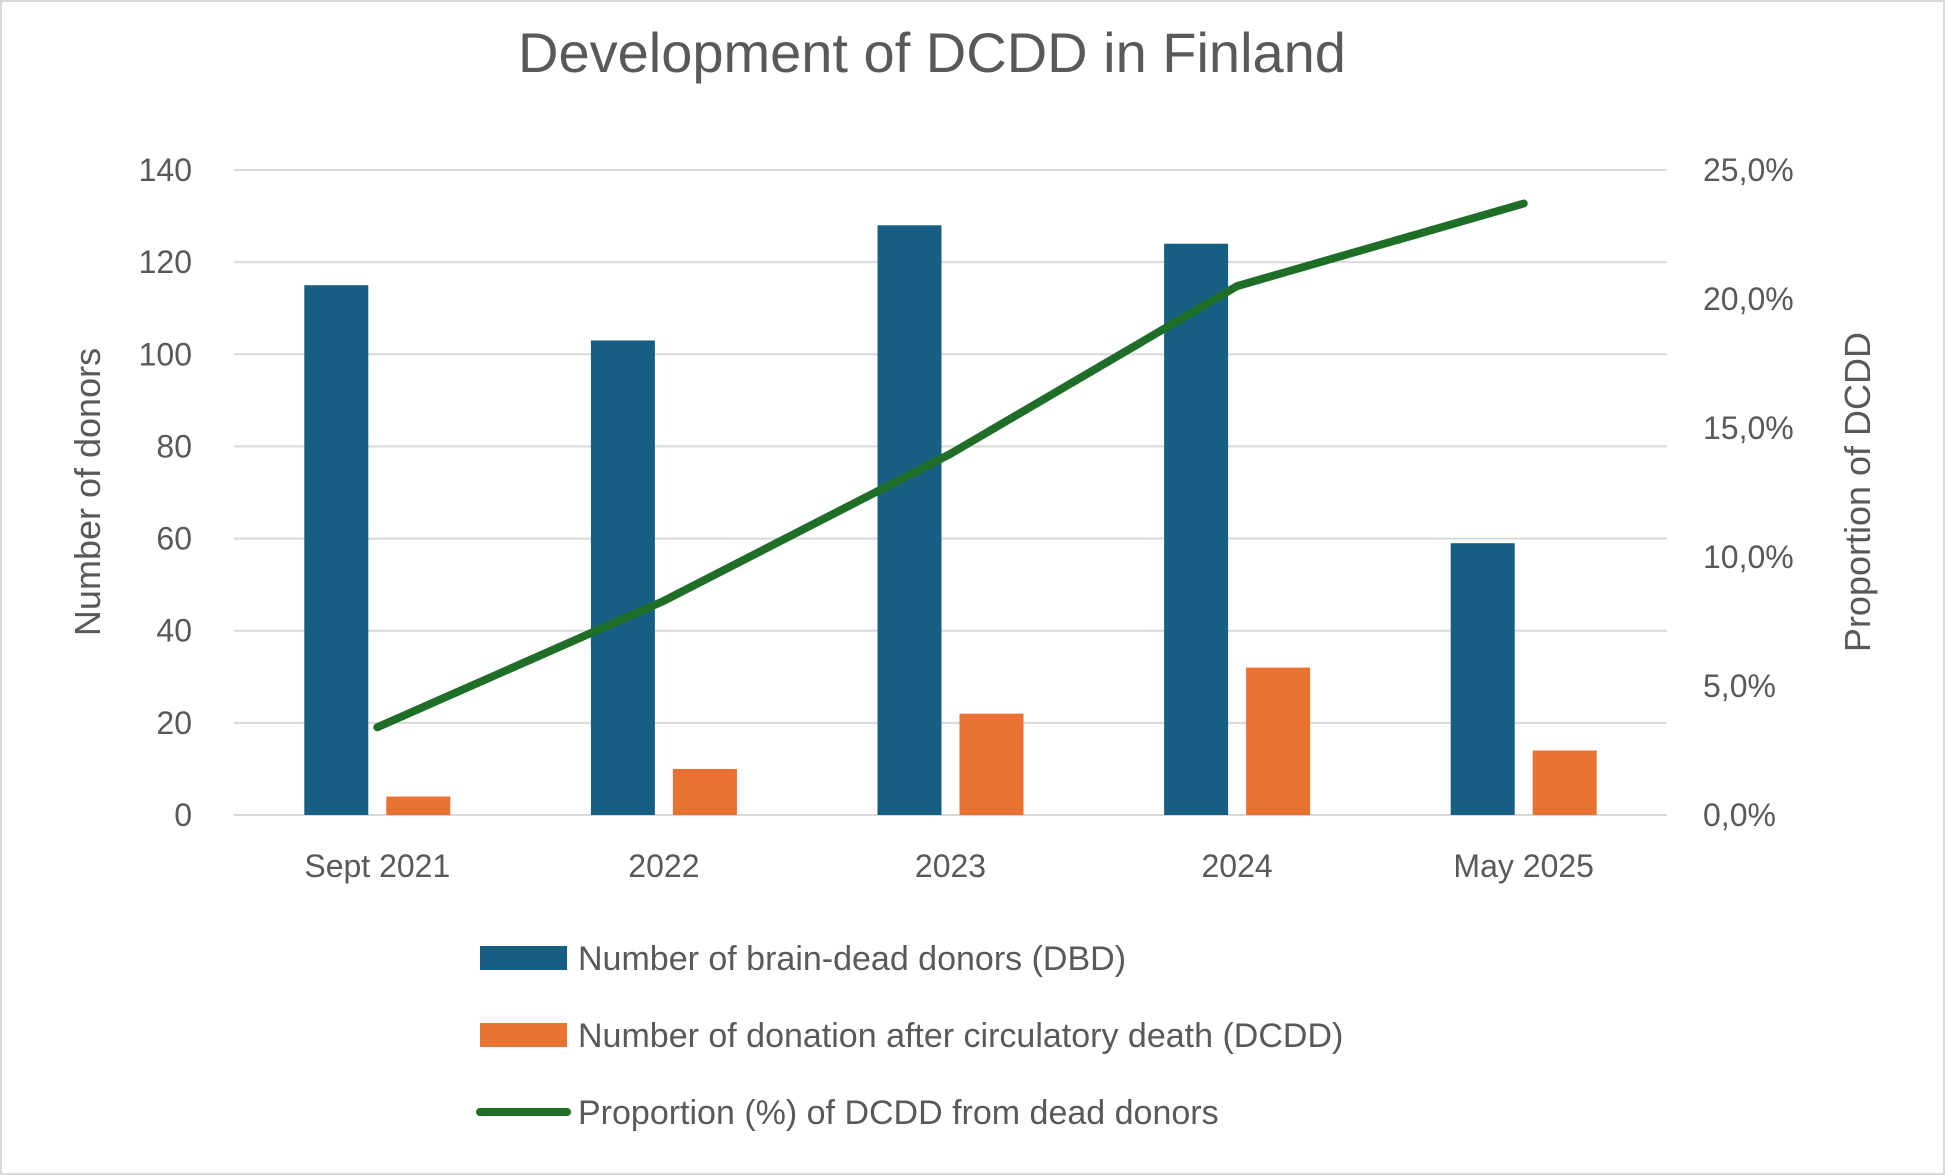 The width and height of the screenshot is (1945, 1175). I want to click on legend-label: Proportion (%) of DCDD from dead donors, so click(898, 1113).